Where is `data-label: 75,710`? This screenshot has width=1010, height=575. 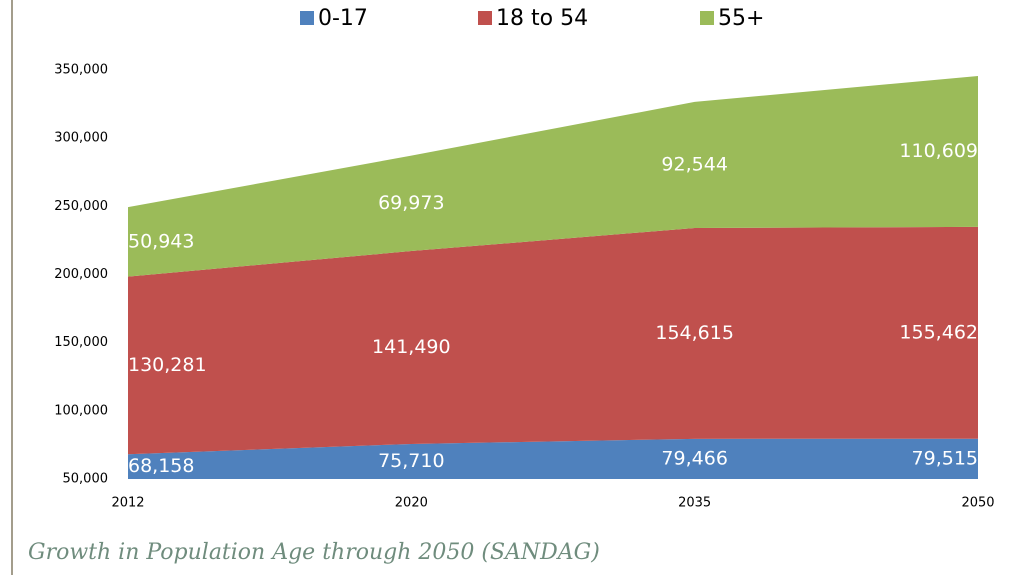 data-label: 75,710 is located at coordinates (411, 461).